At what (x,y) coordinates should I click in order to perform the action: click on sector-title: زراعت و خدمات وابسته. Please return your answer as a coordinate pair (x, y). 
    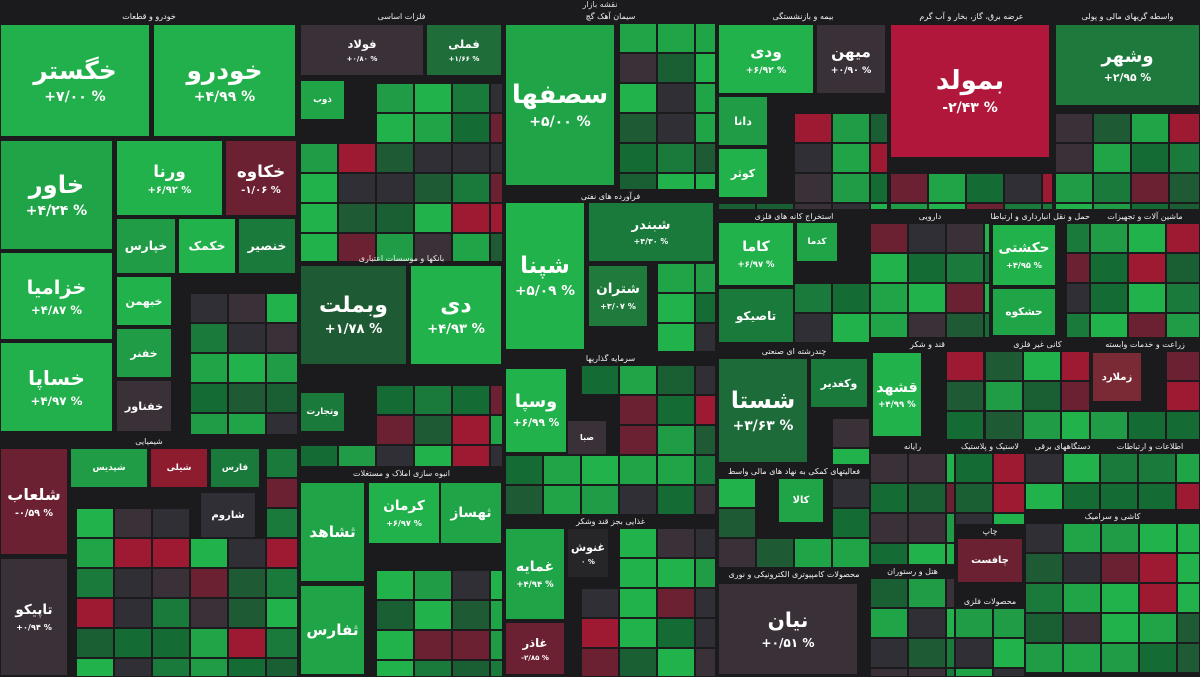
    Looking at the image, I should click on (1145, 344).